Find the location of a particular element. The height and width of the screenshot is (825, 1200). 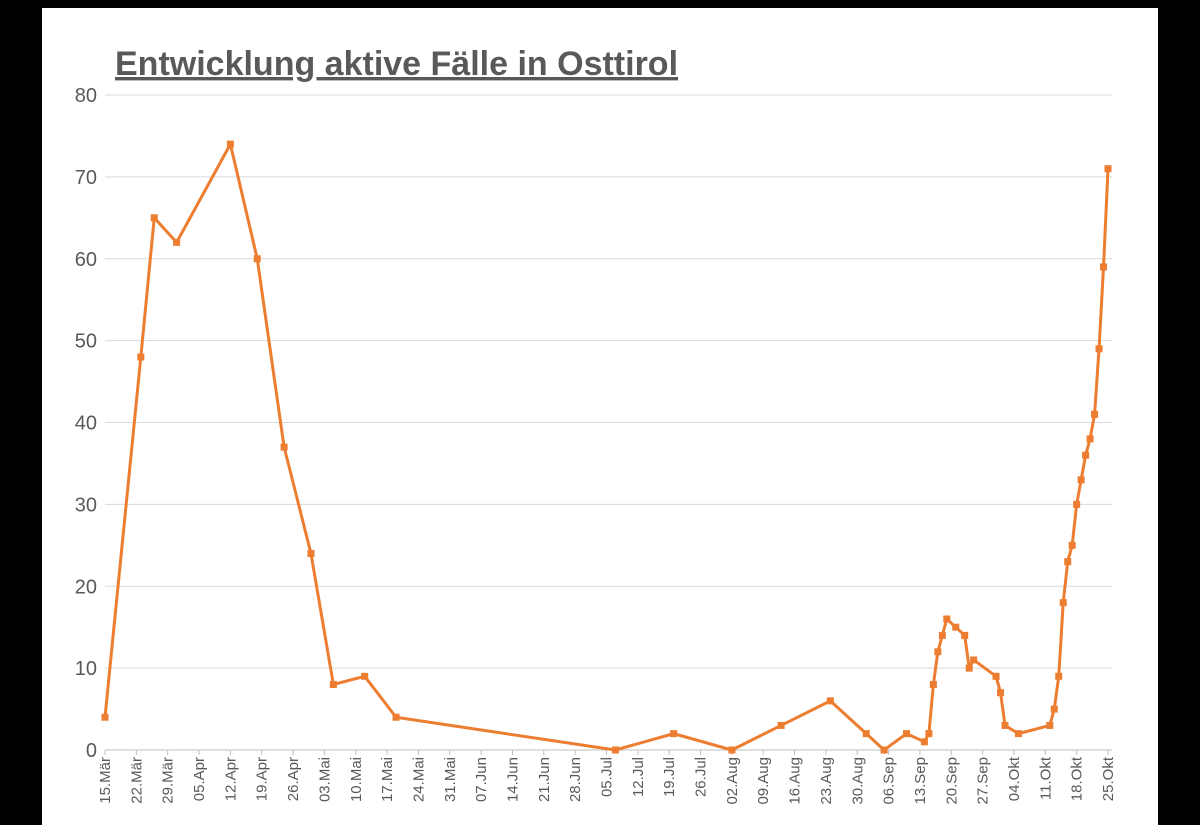

y-tick-label: 70 is located at coordinates (86, 178).